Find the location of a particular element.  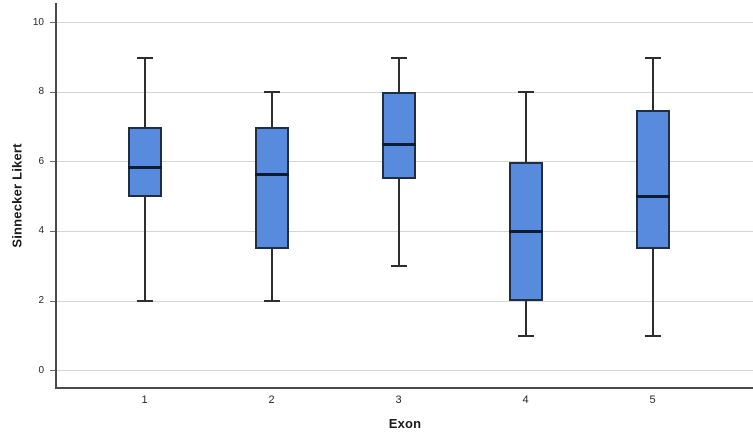

x-tick-label-2: 2 is located at coordinates (271, 400).